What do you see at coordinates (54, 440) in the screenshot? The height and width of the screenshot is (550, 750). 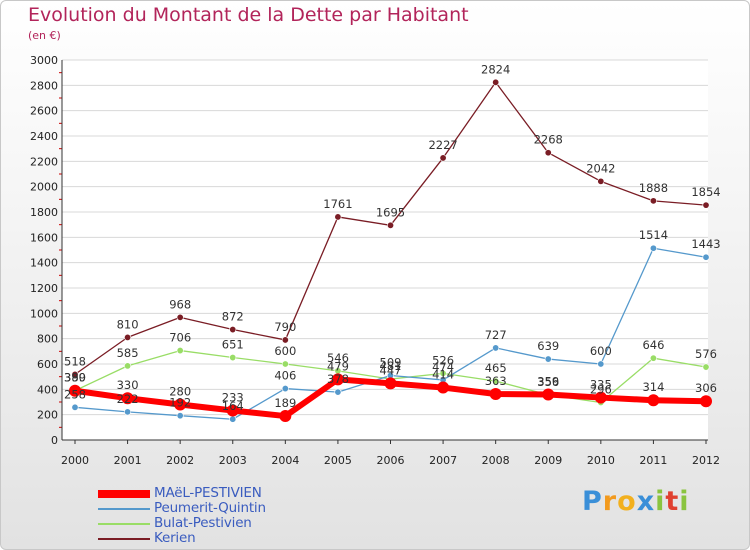 I see `y-tick-label: 0` at bounding box center [54, 440].